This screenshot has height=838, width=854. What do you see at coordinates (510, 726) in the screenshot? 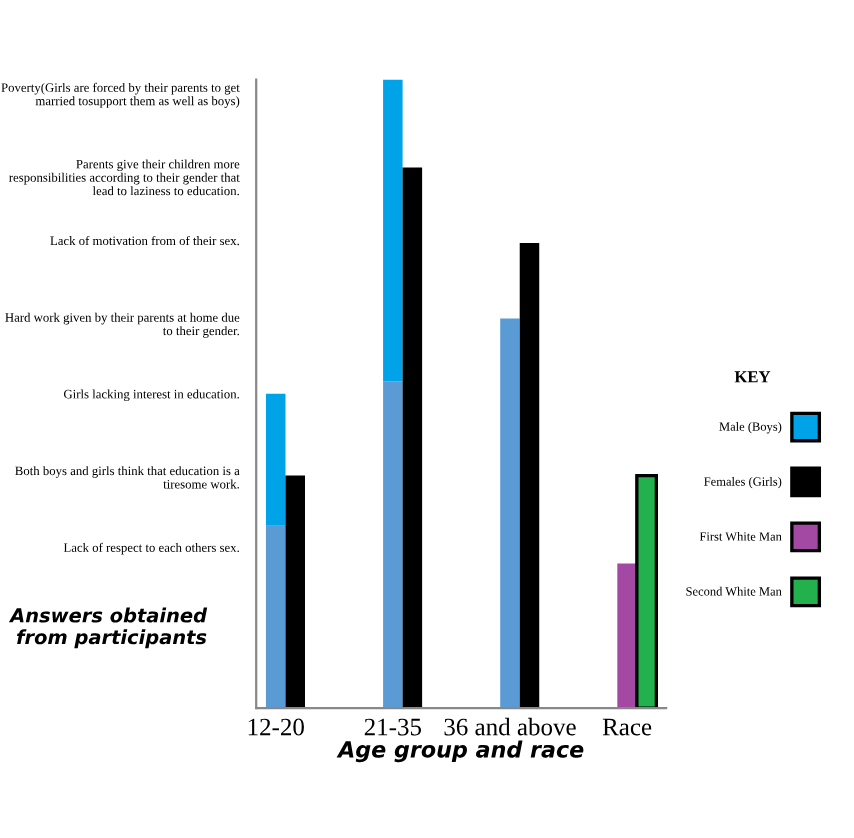
I see `x-tick-label: 36 and above` at bounding box center [510, 726].